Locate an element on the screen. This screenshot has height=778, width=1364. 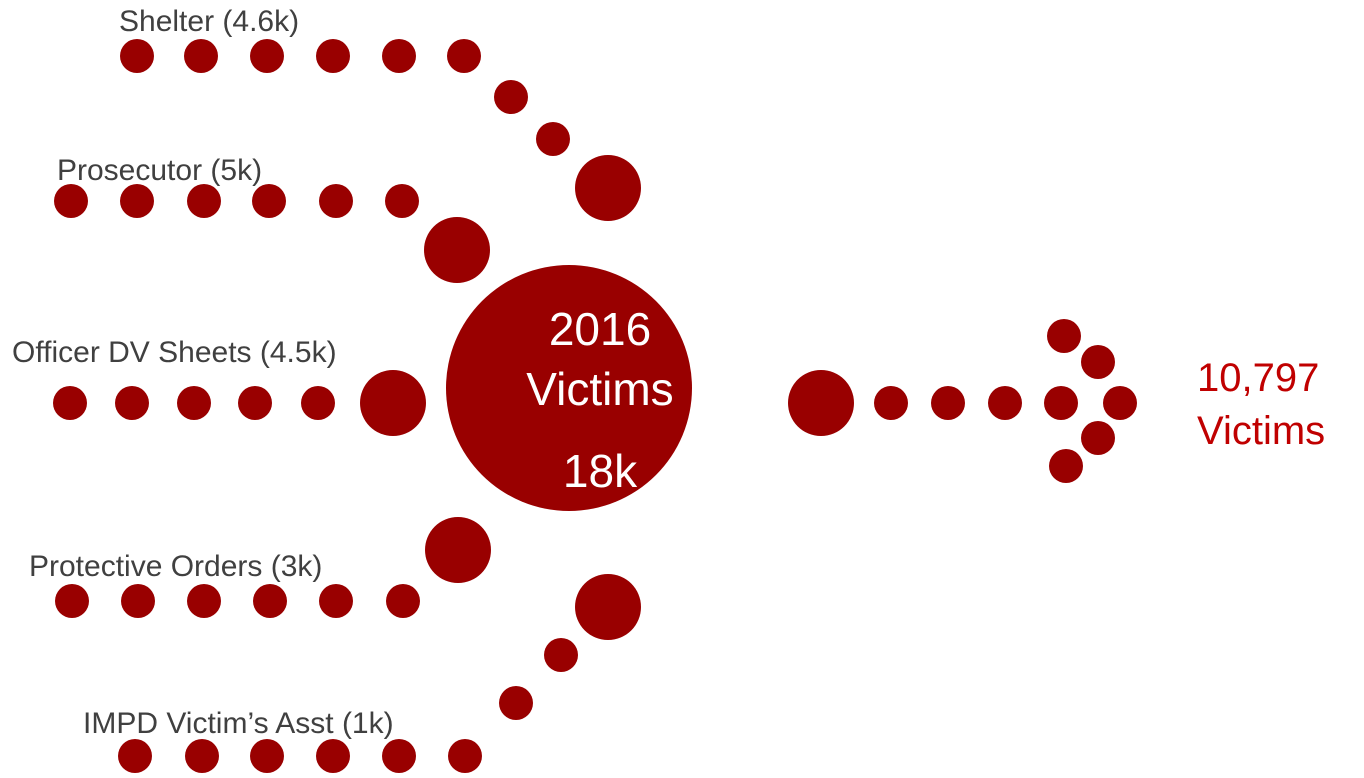
dot-path-output is located at coordinates (962, 401).